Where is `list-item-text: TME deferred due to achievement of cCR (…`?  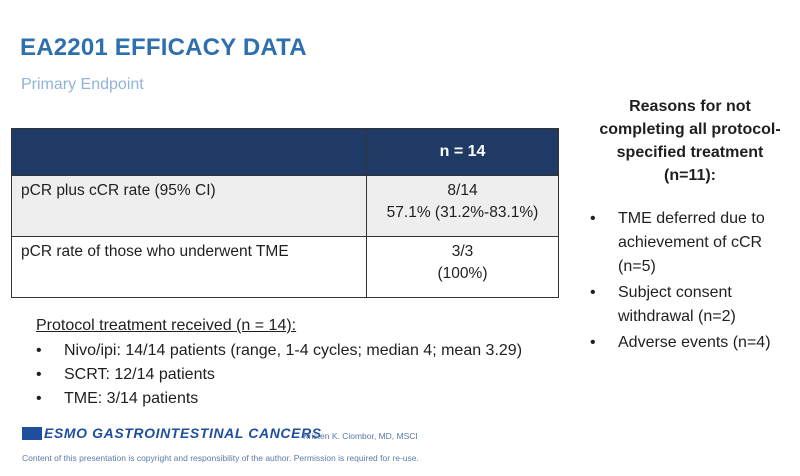 list-item-text: TME deferred due to achievement of cCR (… is located at coordinates (691, 242).